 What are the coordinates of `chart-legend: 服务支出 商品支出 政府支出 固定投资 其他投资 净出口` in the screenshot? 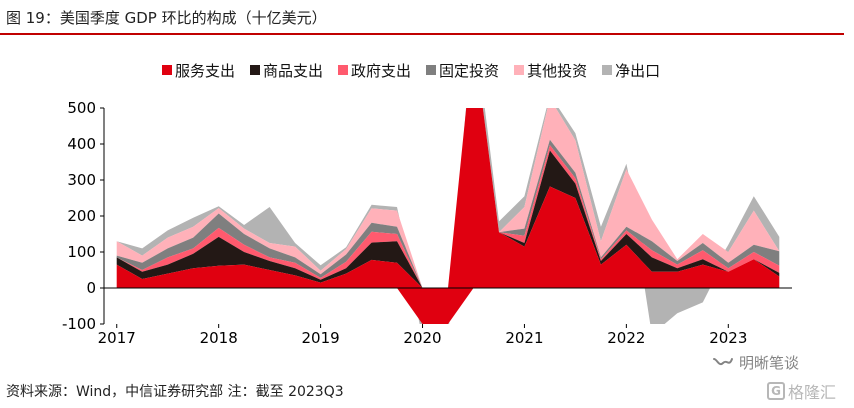 It's located at (411, 70).